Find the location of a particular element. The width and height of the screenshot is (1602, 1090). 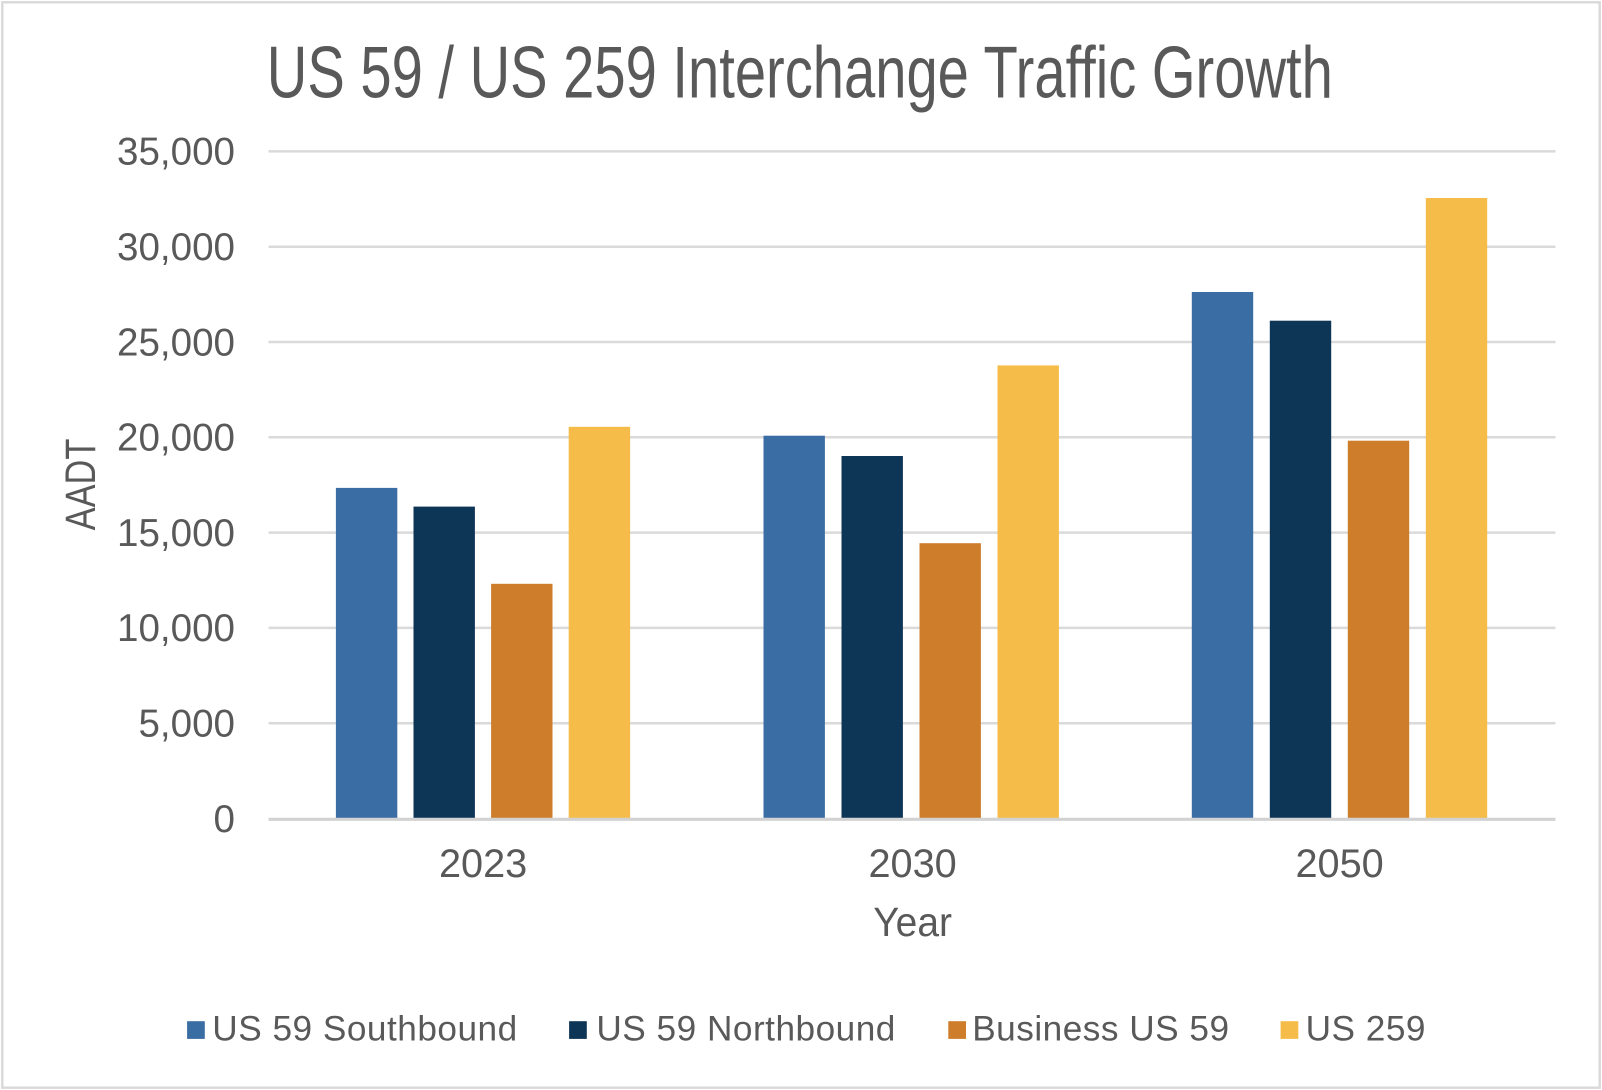

svg-text: 5,000 is located at coordinates (186, 724).